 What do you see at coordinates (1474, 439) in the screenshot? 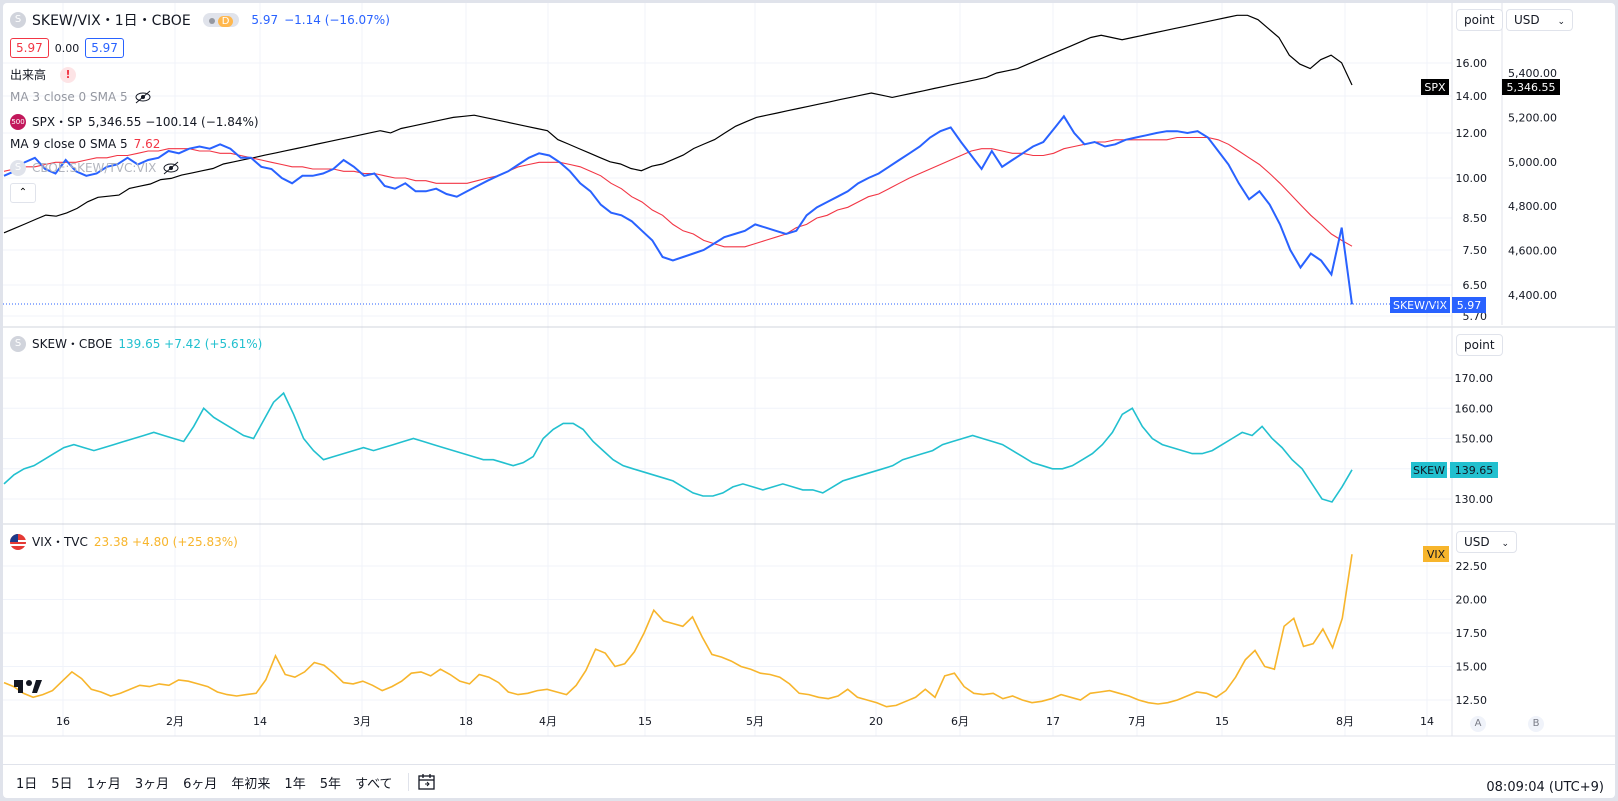
I see `skew-axis-tick: 150.00` at bounding box center [1474, 439].